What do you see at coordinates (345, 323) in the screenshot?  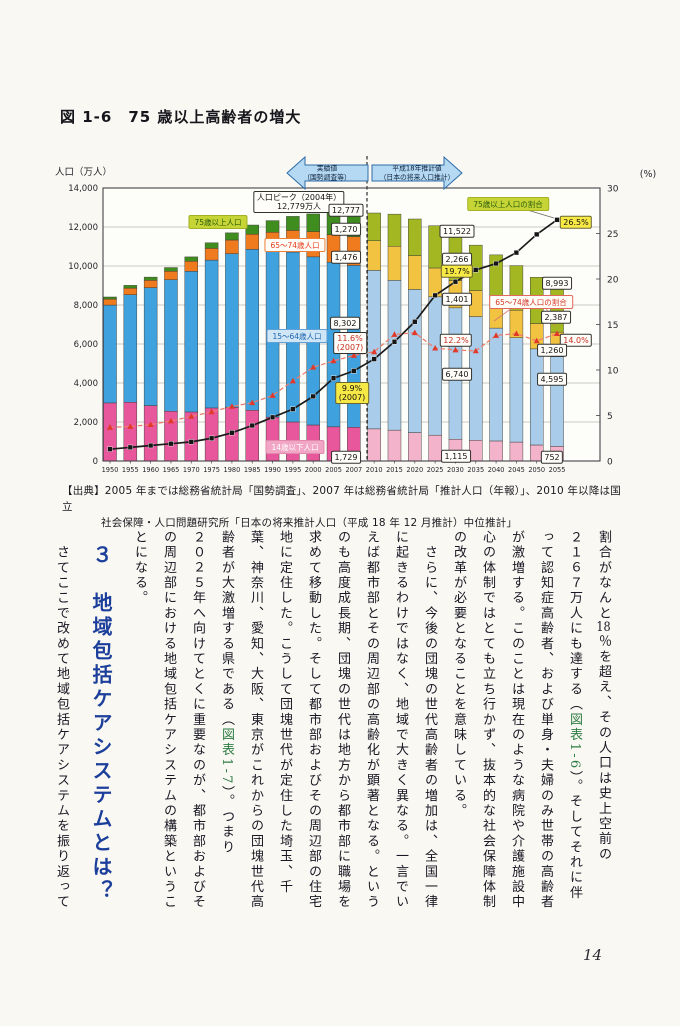 I see `chart-annotation-v-8302: 8,302` at bounding box center [345, 323].